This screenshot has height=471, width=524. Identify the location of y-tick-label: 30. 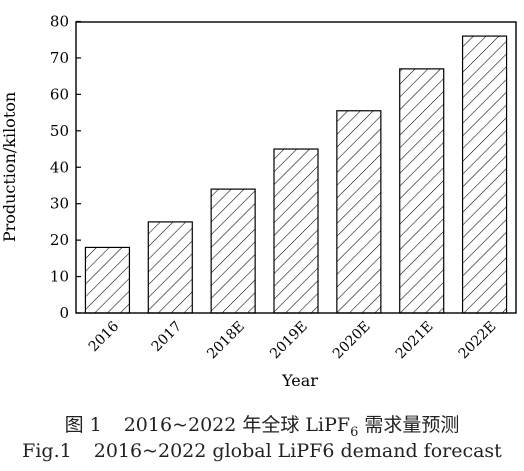
(59, 204).